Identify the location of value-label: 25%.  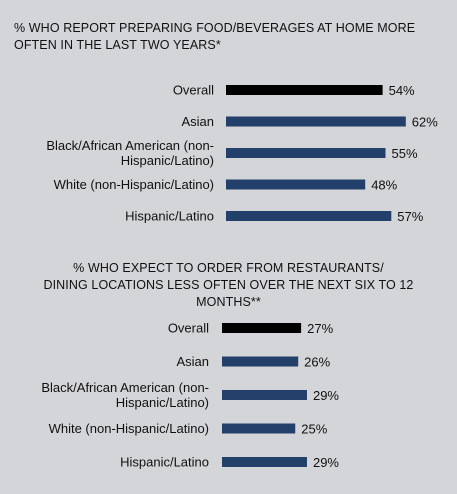
(314, 429).